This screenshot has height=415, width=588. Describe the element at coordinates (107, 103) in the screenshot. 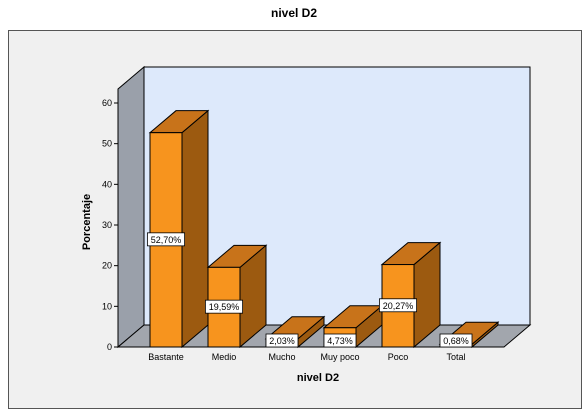

I see `y-tick-label: 60` at that location.